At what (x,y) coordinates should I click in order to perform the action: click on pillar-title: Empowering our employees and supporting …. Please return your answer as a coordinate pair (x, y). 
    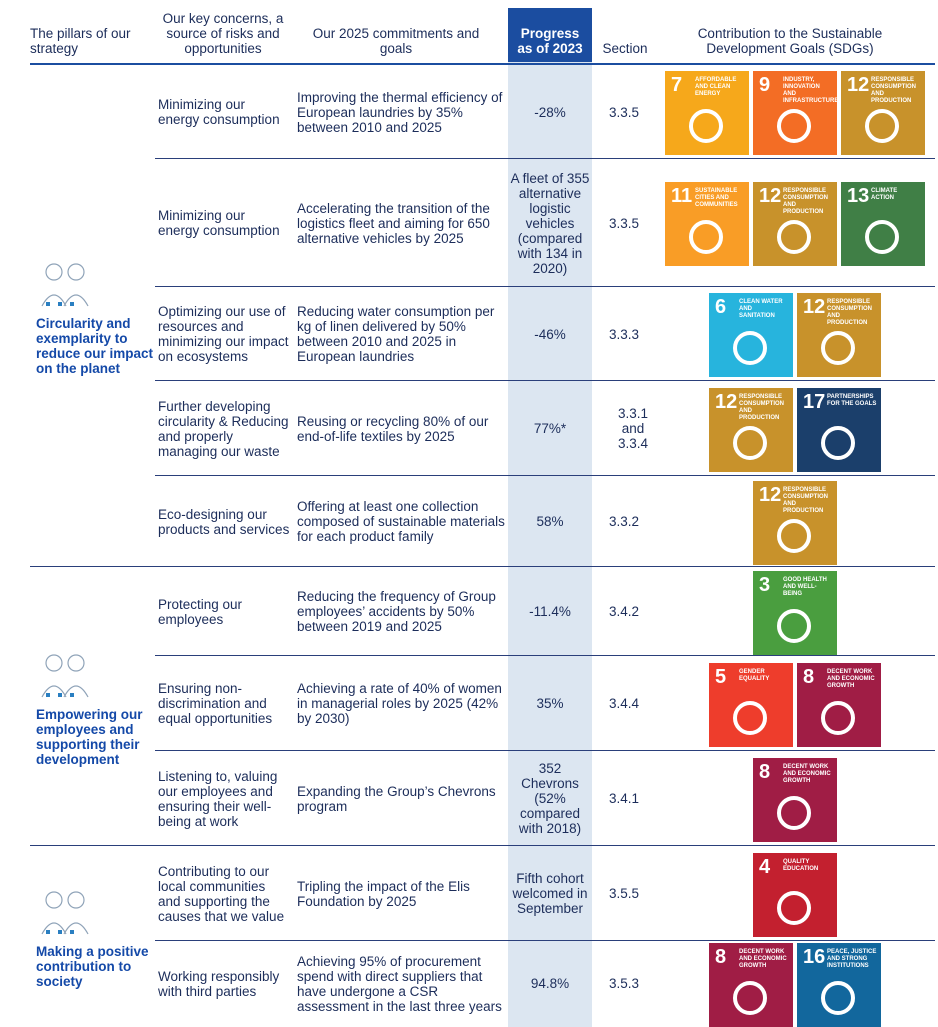
    Looking at the image, I should click on (89, 736).